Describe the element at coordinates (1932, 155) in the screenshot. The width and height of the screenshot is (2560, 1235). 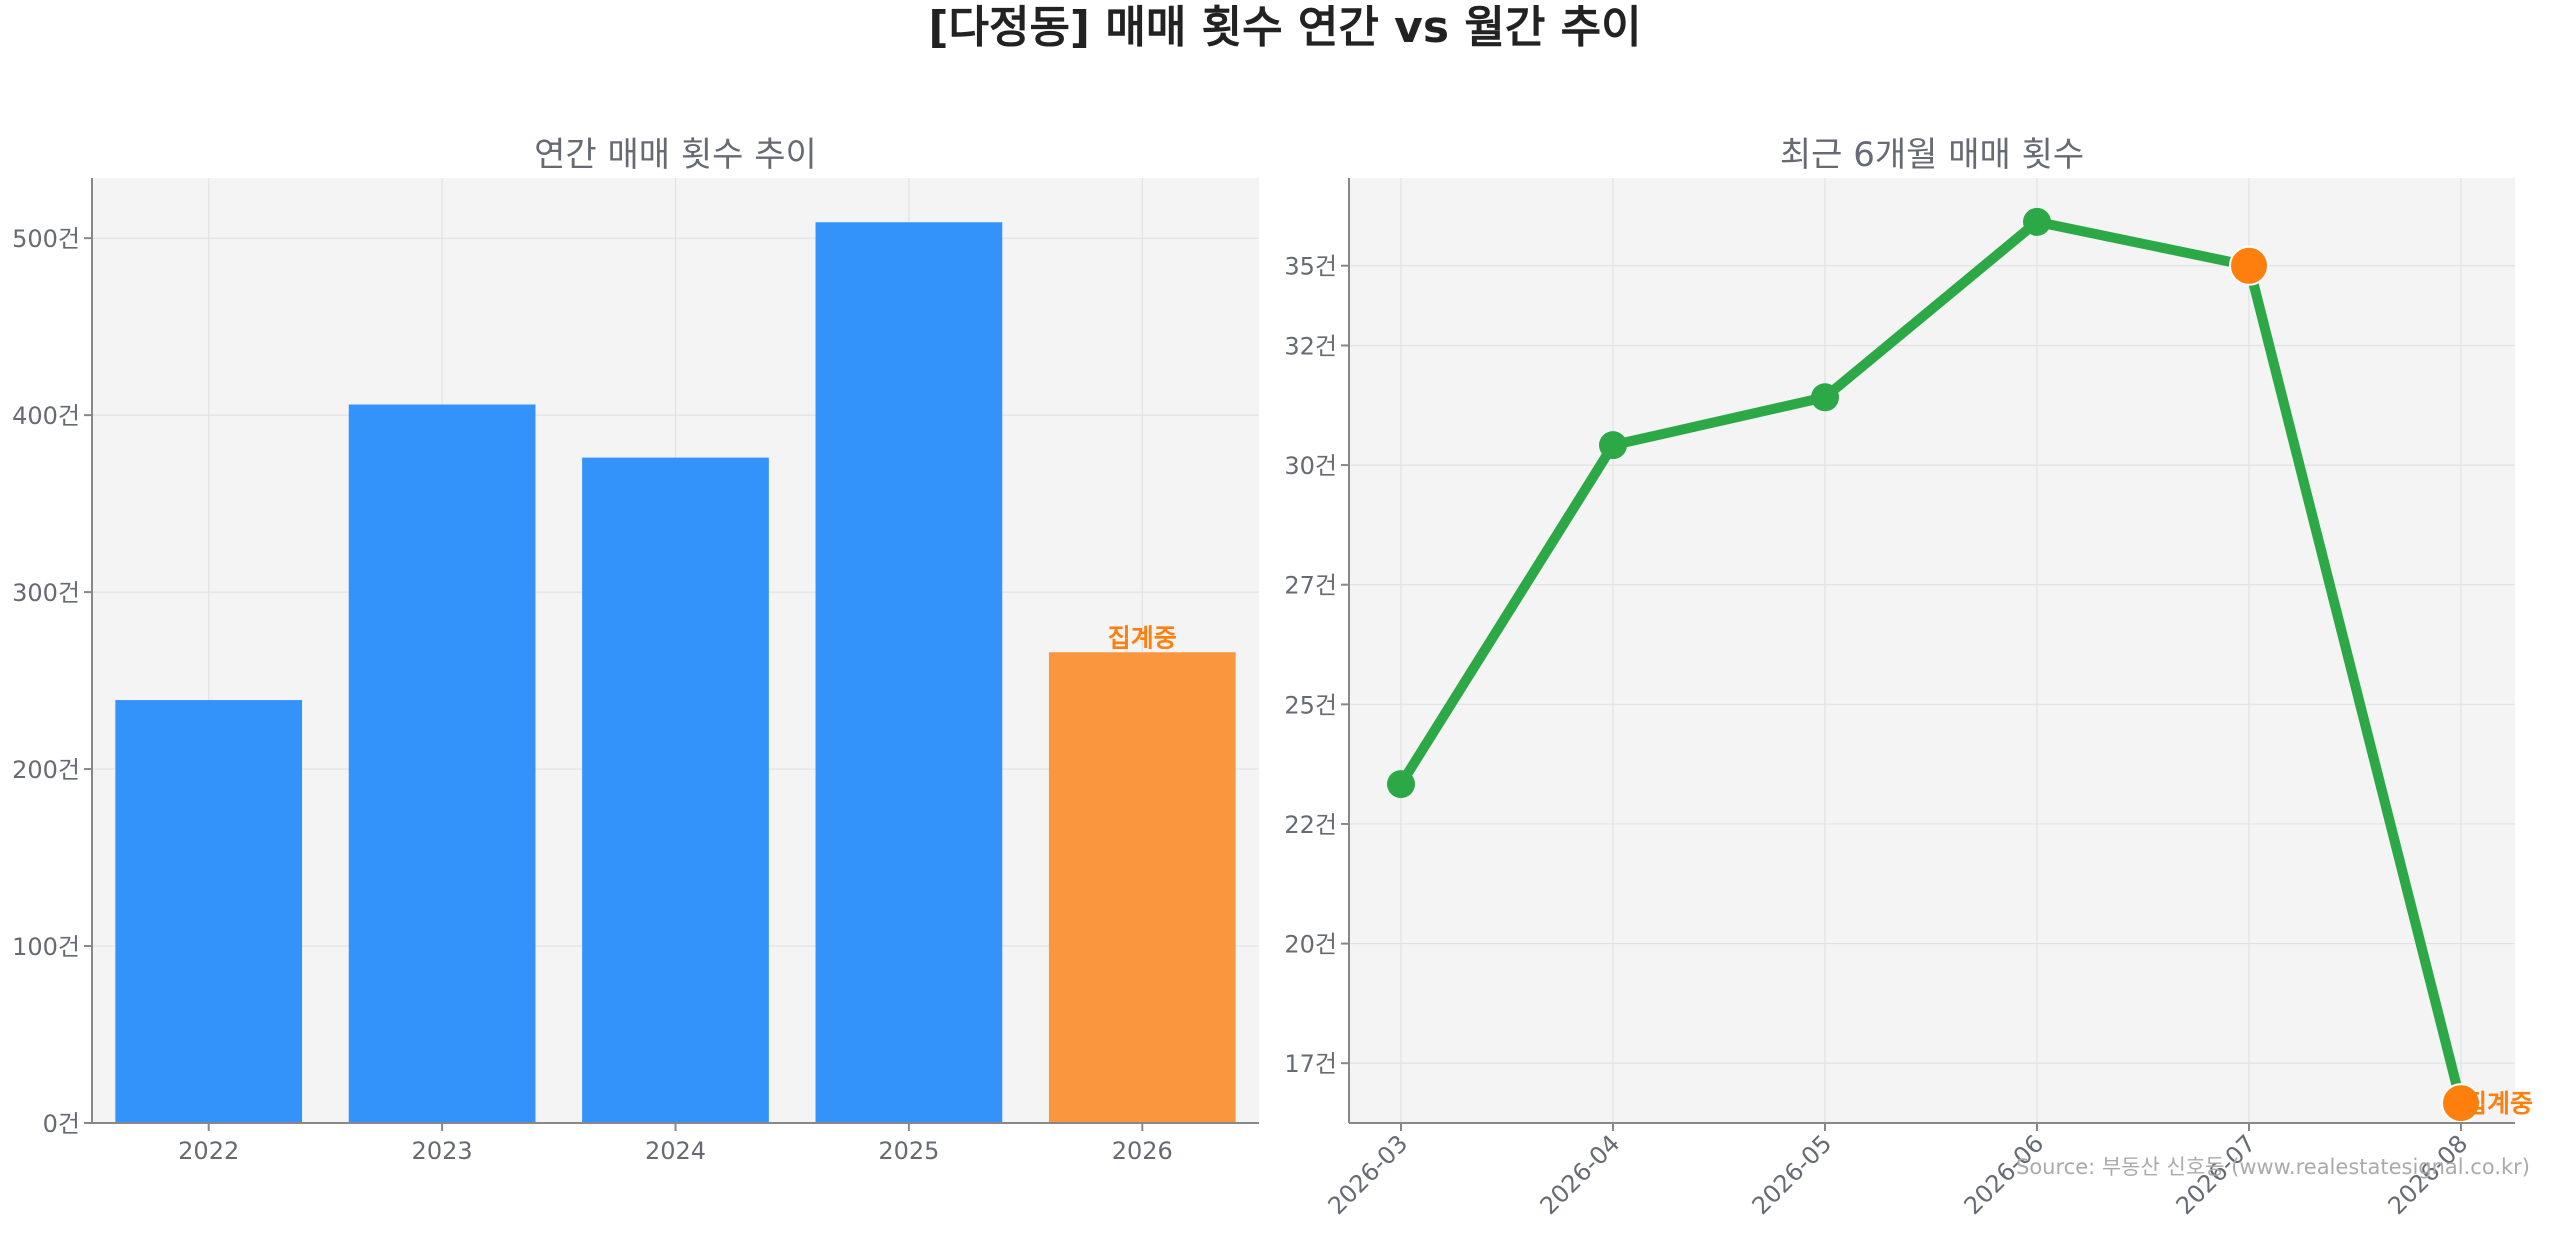
I see `line-chart-title: 최근 6개월 매매 횟수` at that location.